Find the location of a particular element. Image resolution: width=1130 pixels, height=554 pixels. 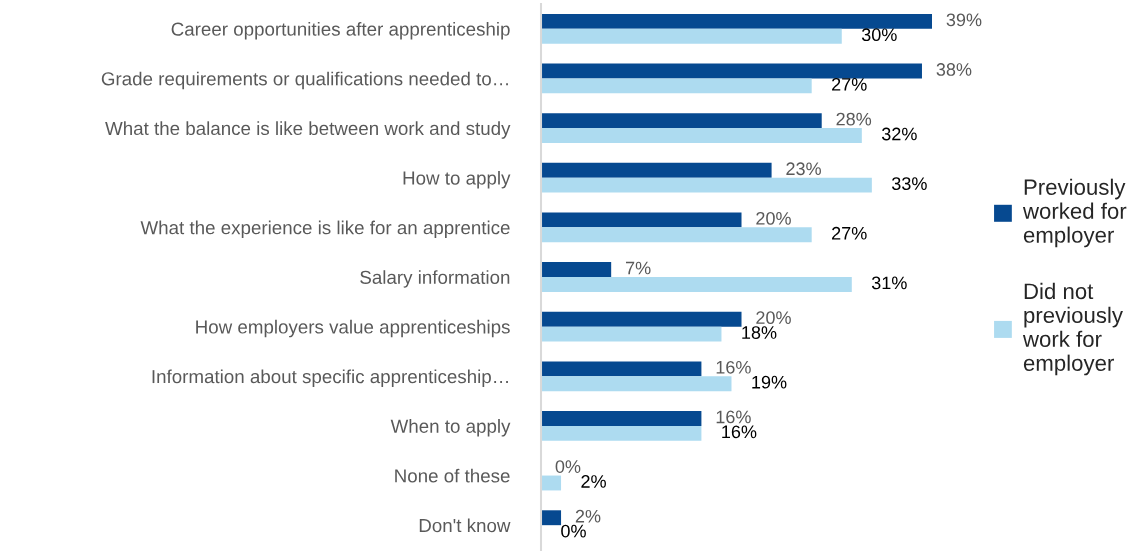

data-label: 32% is located at coordinates (899, 134).